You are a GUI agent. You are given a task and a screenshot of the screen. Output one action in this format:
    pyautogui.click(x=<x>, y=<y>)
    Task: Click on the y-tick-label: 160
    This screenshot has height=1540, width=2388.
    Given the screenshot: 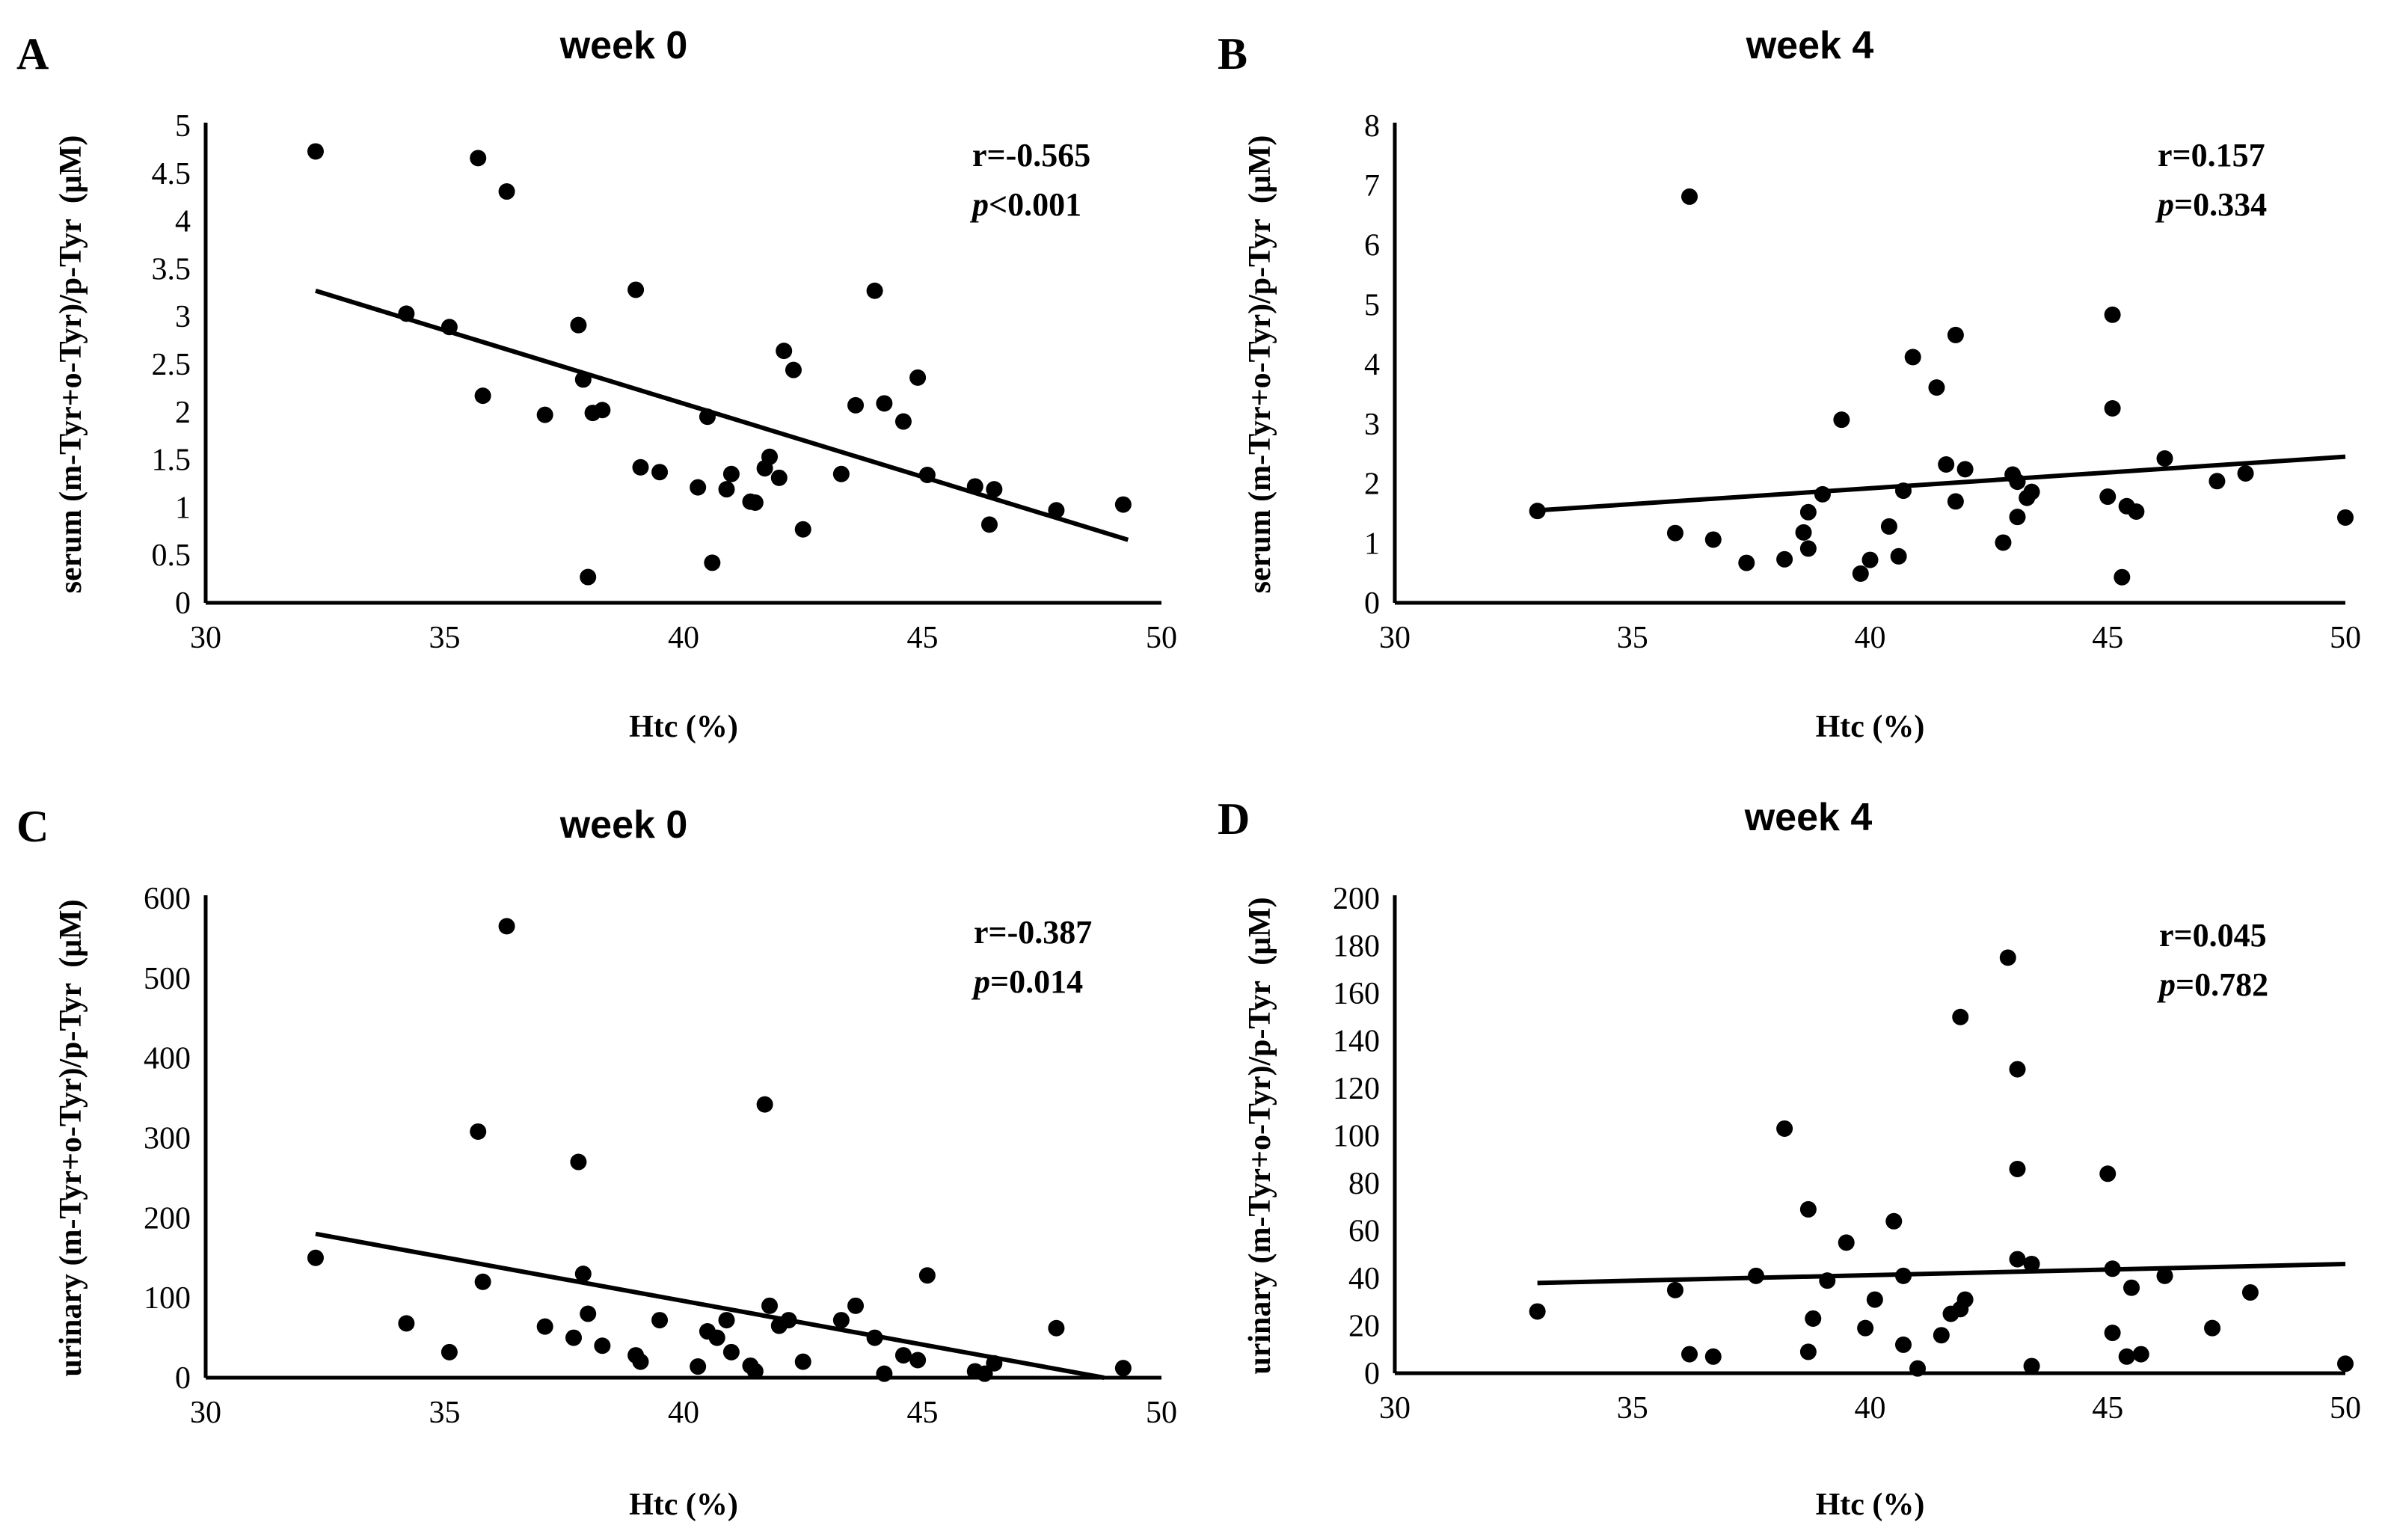 What is the action you would take?
    pyautogui.click(x=1356, y=994)
    